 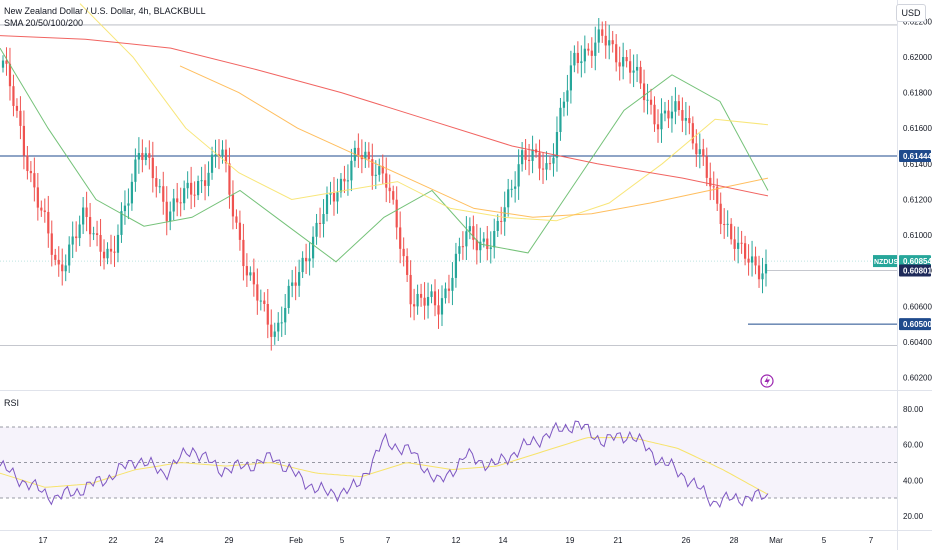 What do you see at coordinates (915, 261) in the screenshot?
I see `last-price-tag-bg` at bounding box center [915, 261].